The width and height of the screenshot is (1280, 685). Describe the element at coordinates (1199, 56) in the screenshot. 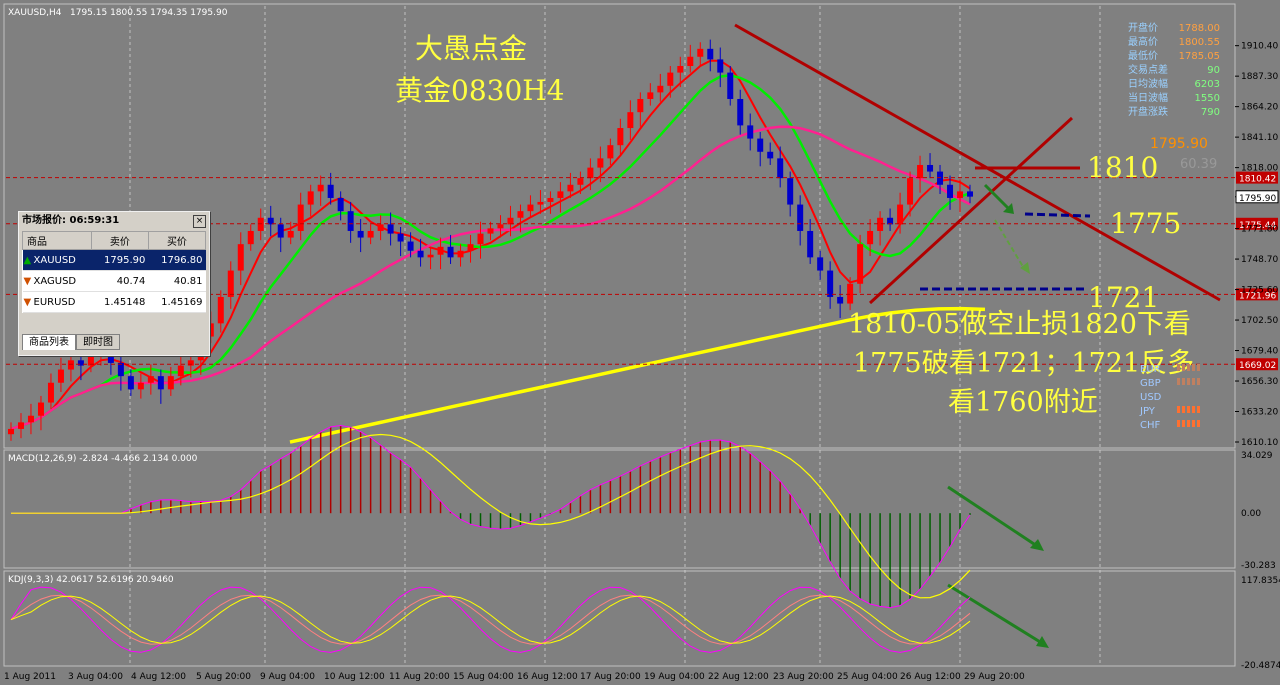

I see `stat-value: 1785.05` at that location.